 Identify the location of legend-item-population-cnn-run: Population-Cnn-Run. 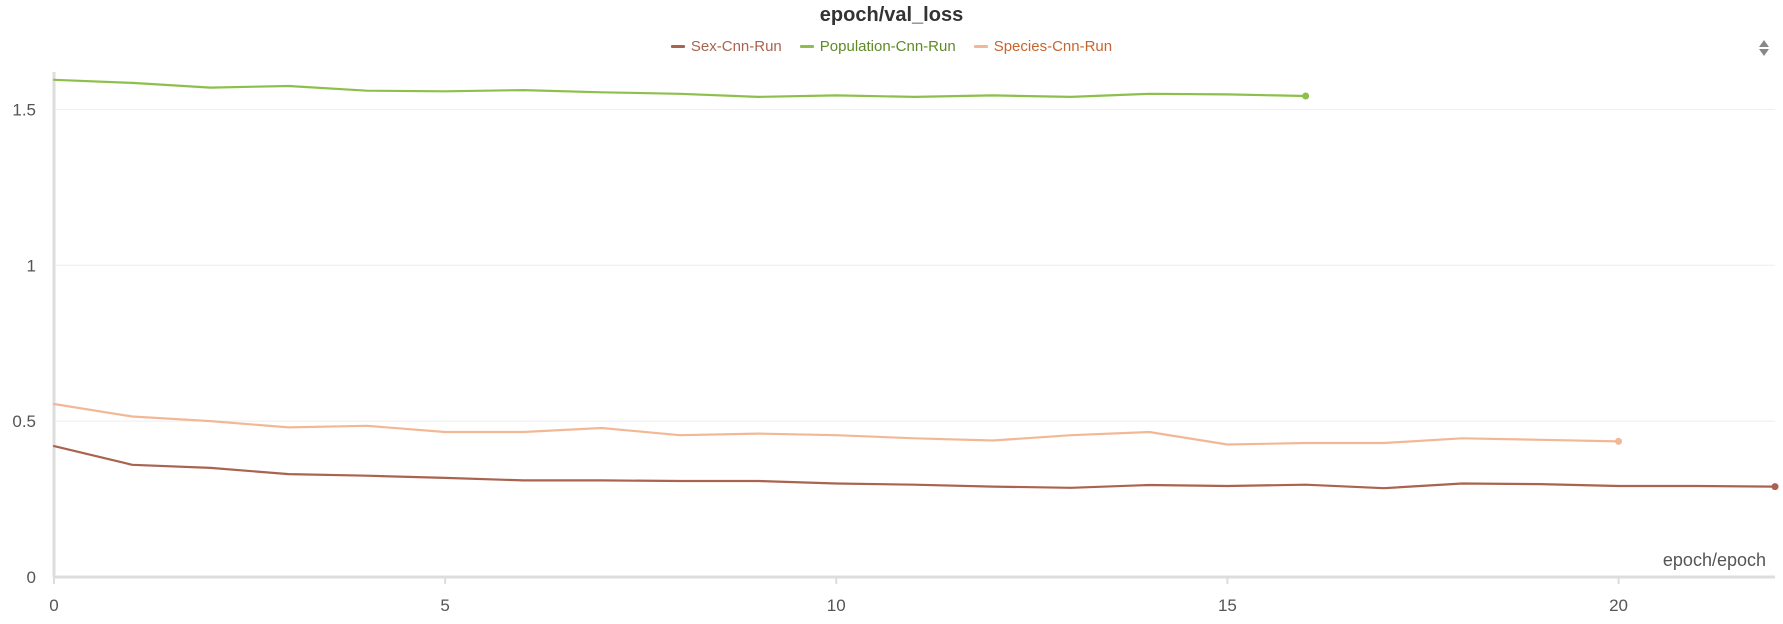
(877, 46).